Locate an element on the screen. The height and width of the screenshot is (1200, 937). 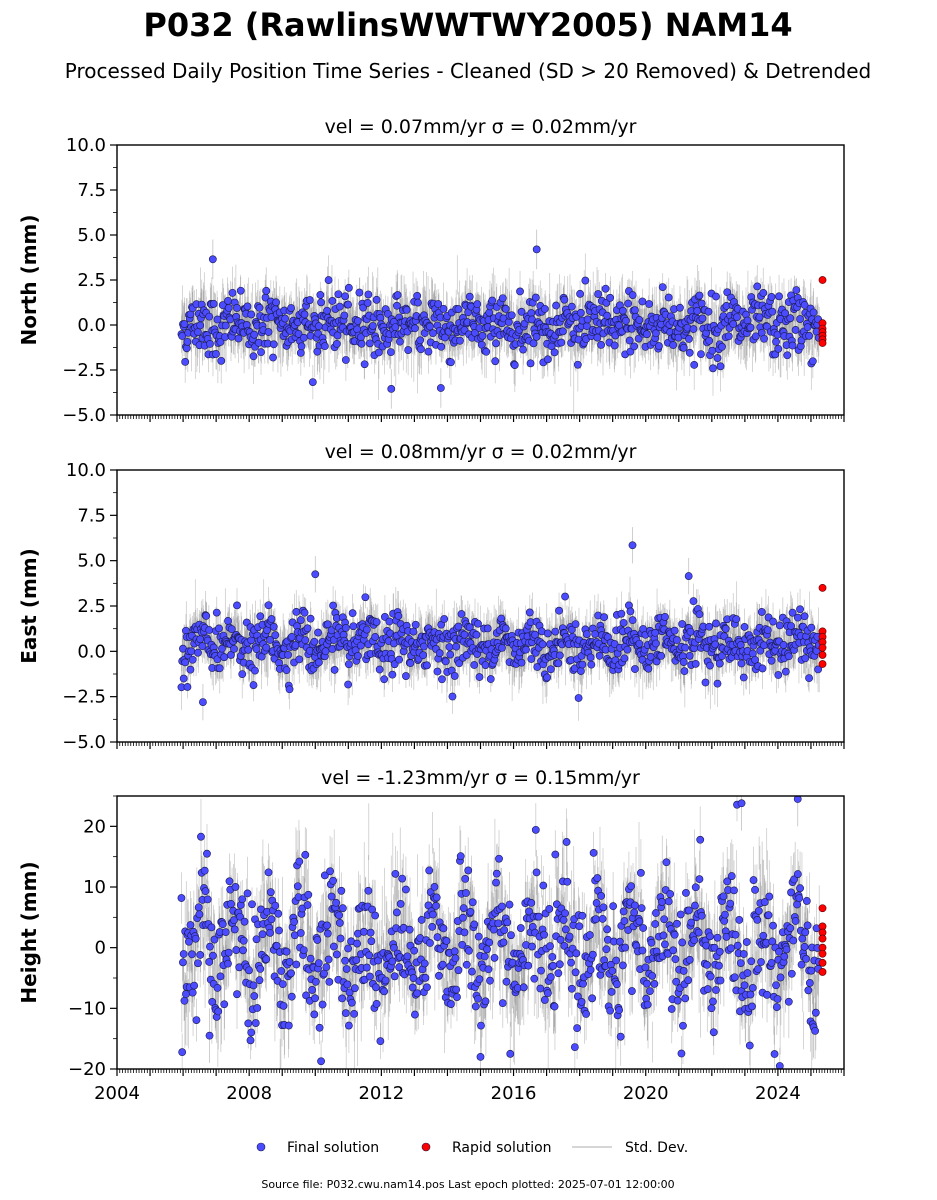
legend-stddev-label: Std. Dev. is located at coordinates (656, 1148).